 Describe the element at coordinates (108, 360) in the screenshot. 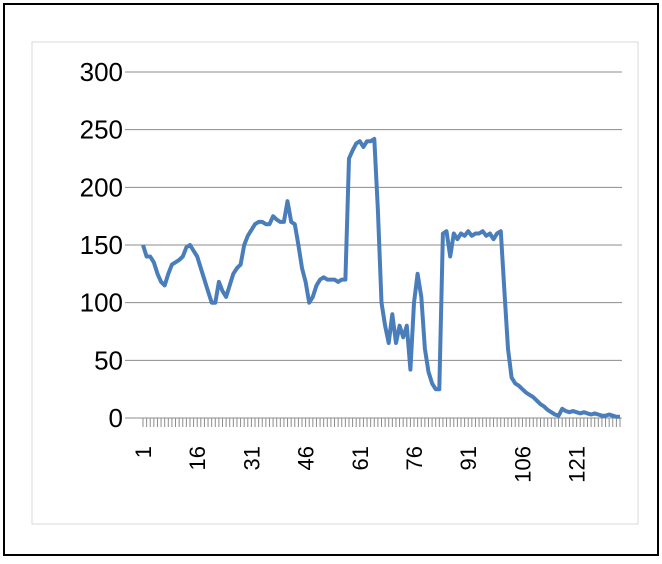

I see `y-tick-label: 50` at that location.